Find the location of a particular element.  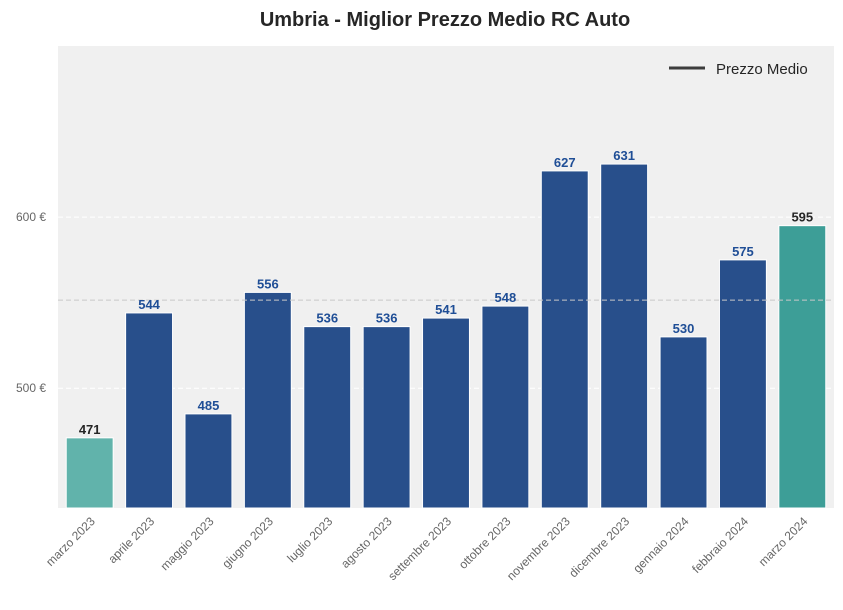

bar-value-label: 631 is located at coordinates (624, 155).